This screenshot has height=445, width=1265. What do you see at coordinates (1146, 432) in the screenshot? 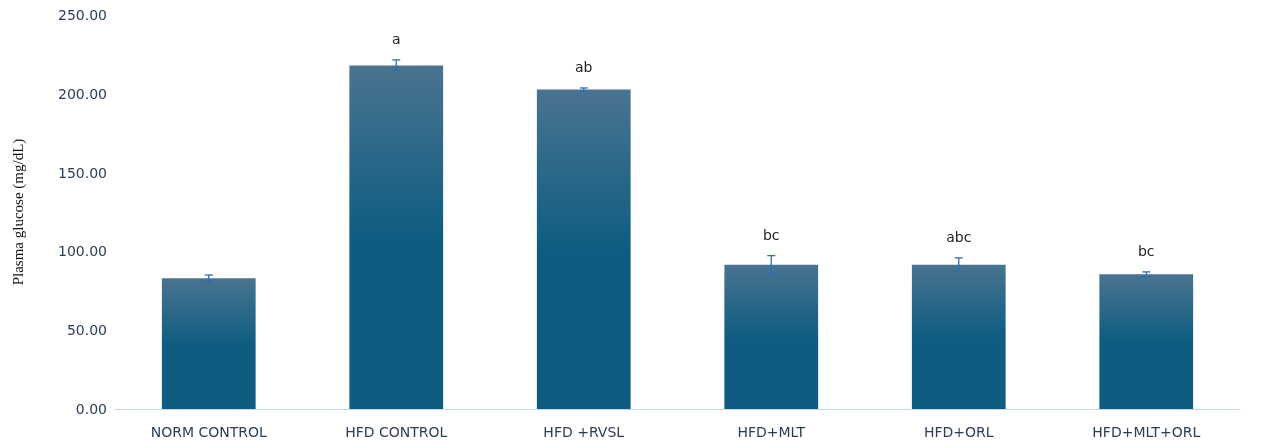
I see `x-tick-label: HFD+MLT+ORL` at bounding box center [1146, 432].